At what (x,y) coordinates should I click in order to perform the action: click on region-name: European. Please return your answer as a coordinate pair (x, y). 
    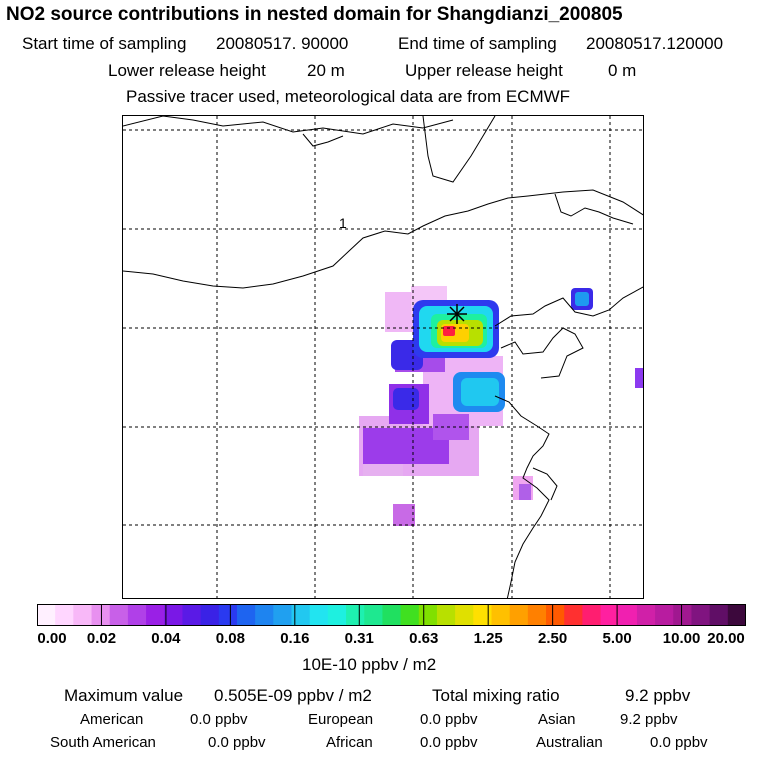
    Looking at the image, I should click on (341, 719).